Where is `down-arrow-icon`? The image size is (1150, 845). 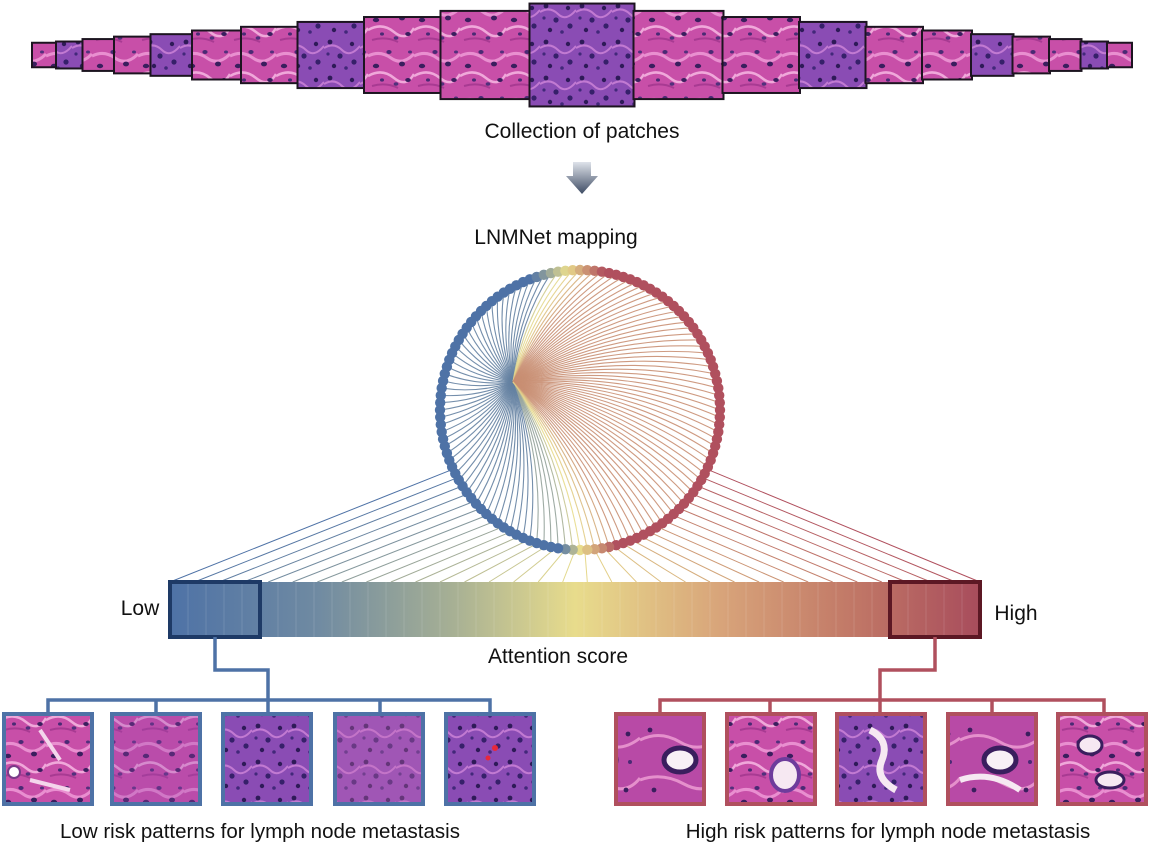
down-arrow-icon is located at coordinates (582, 178).